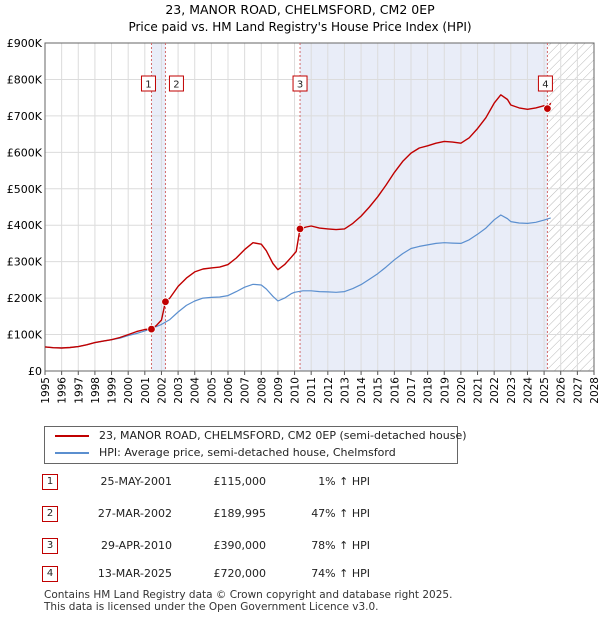 The width and height of the screenshot is (600, 620). Describe the element at coordinates (429, 390) in the screenshot. I see `x-tick-label: 2018` at that location.